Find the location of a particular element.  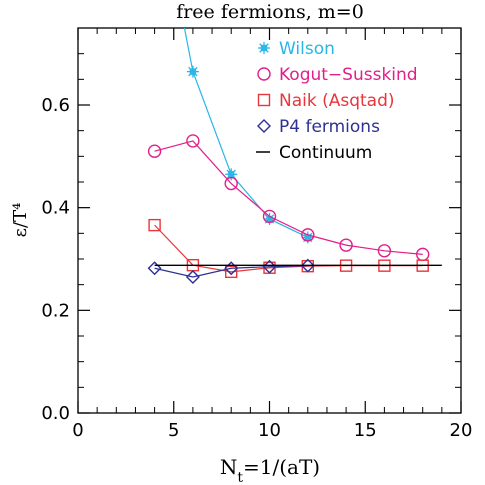

legend-label: Kogut−Susskind is located at coordinates (348, 75).